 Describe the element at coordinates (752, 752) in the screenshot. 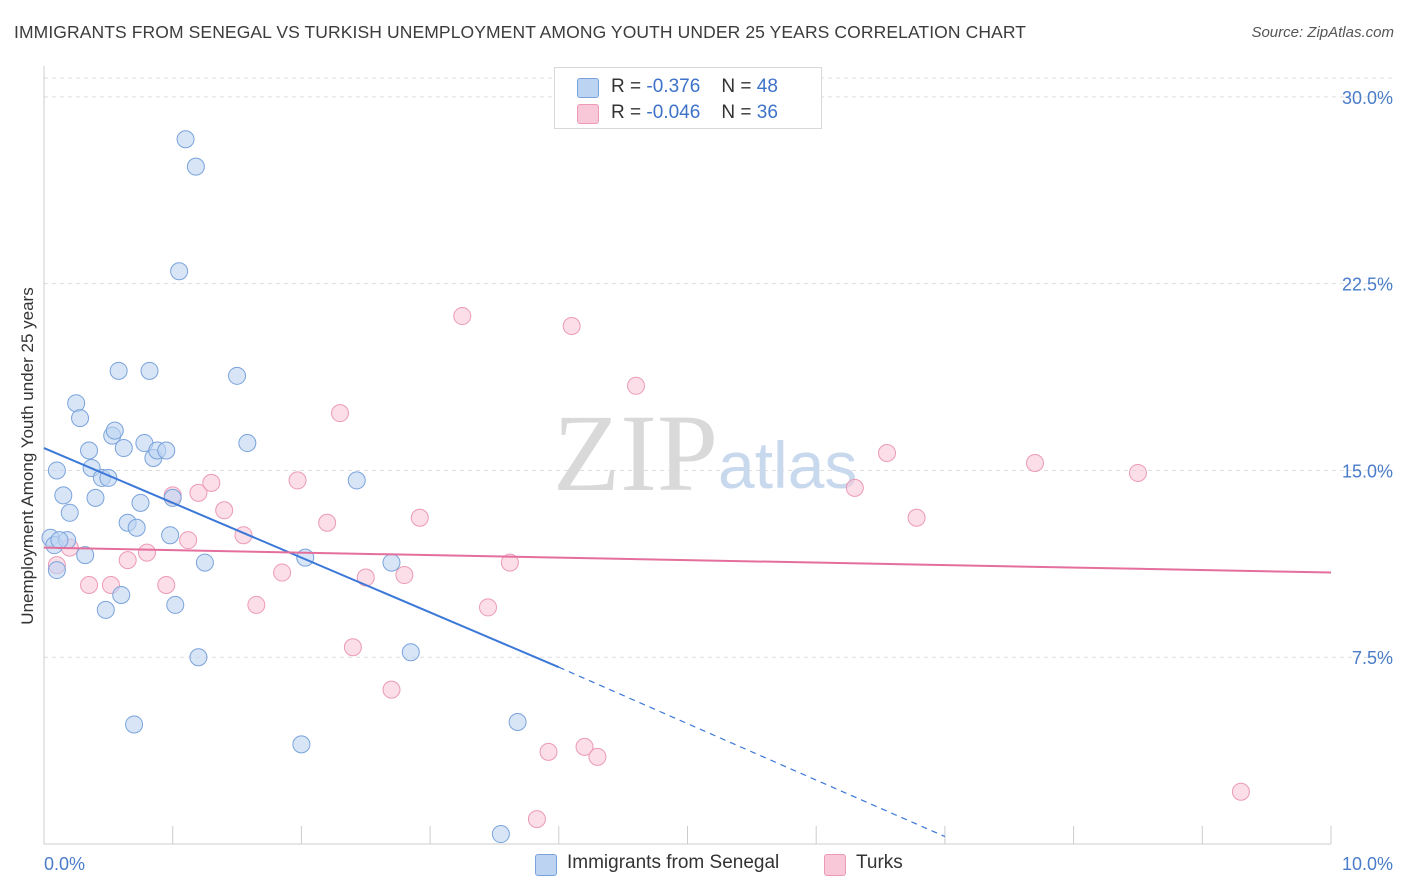

I see `senegal-trend-extension` at that location.